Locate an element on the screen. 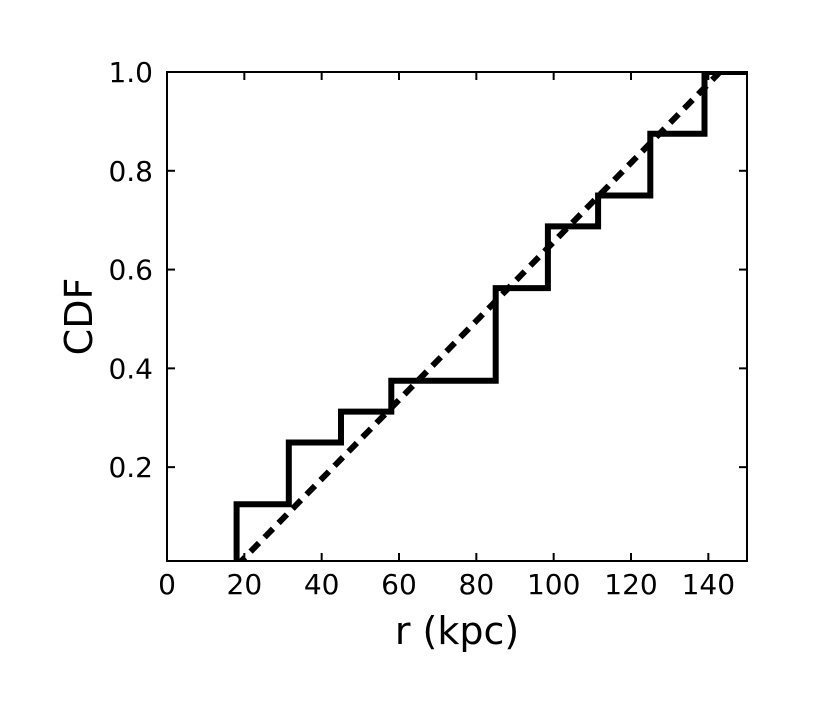 This screenshot has height=703, width=830. x-tick-label: 40 is located at coordinates (322, 584).